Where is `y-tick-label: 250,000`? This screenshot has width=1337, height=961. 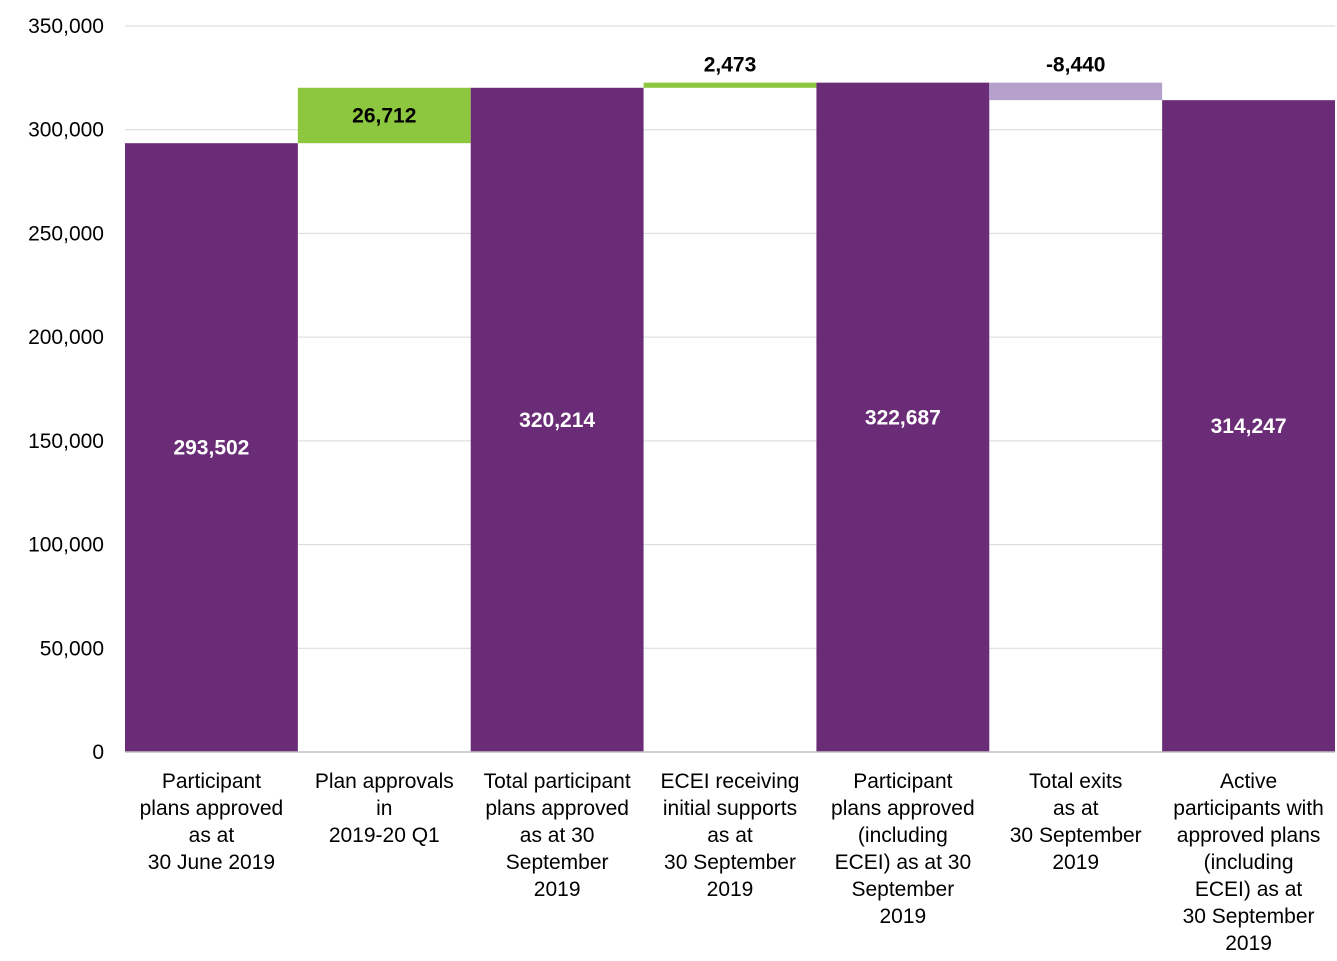
y-tick-label: 250,000 is located at coordinates (66, 233).